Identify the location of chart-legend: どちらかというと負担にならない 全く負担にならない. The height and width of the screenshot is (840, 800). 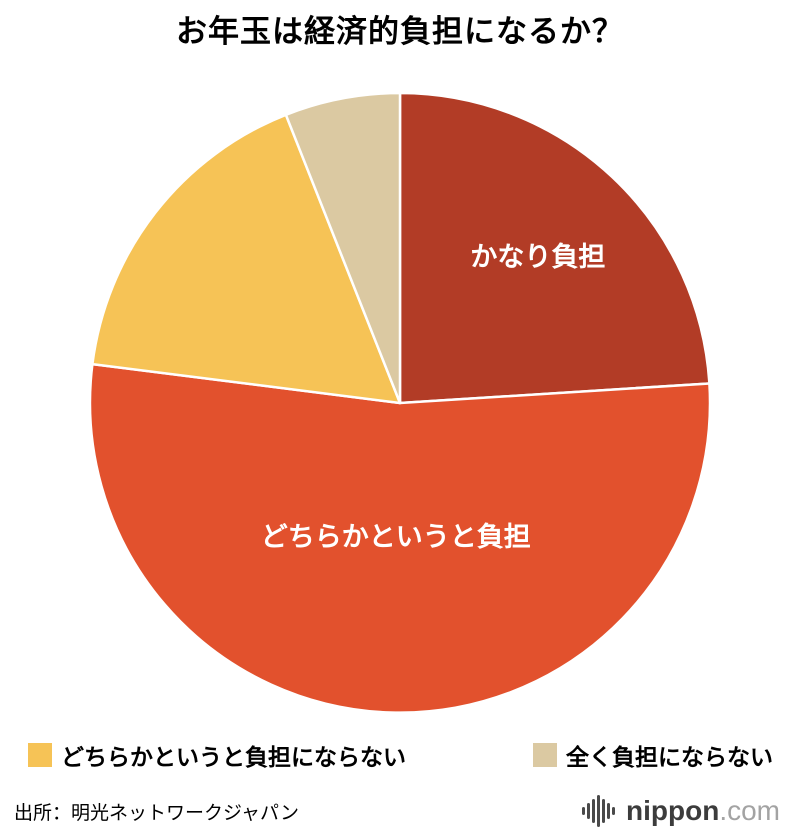
(400, 755).